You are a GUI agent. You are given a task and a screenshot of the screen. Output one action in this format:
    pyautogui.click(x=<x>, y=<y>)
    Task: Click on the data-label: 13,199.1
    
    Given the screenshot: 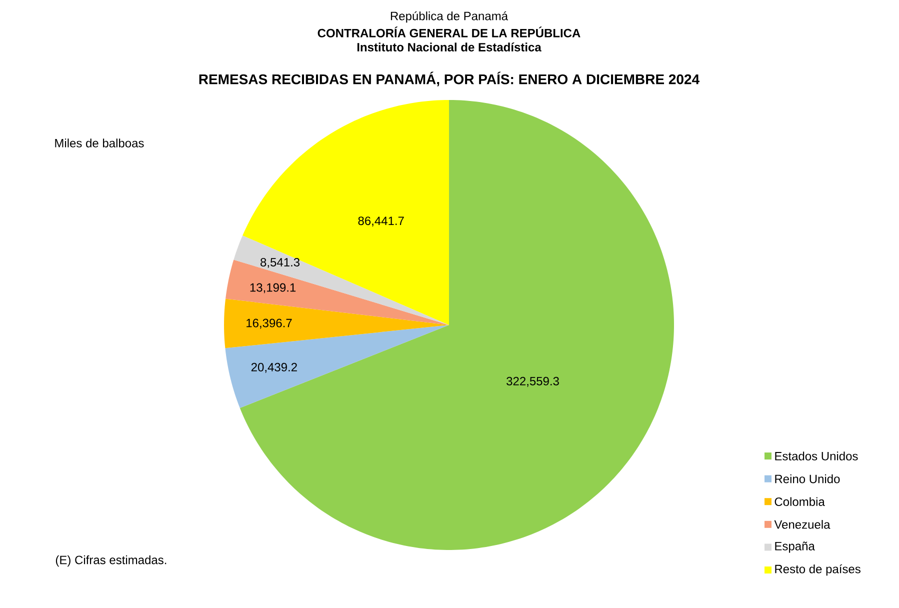 What is the action you would take?
    pyautogui.click(x=273, y=288)
    